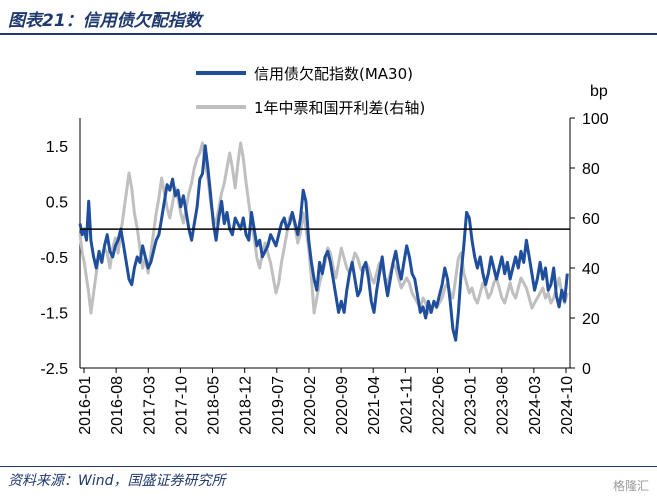 The height and width of the screenshot is (504, 657). What do you see at coordinates (214, 405) in the screenshot?
I see `x-tick-label: 2018-05` at bounding box center [214, 405].